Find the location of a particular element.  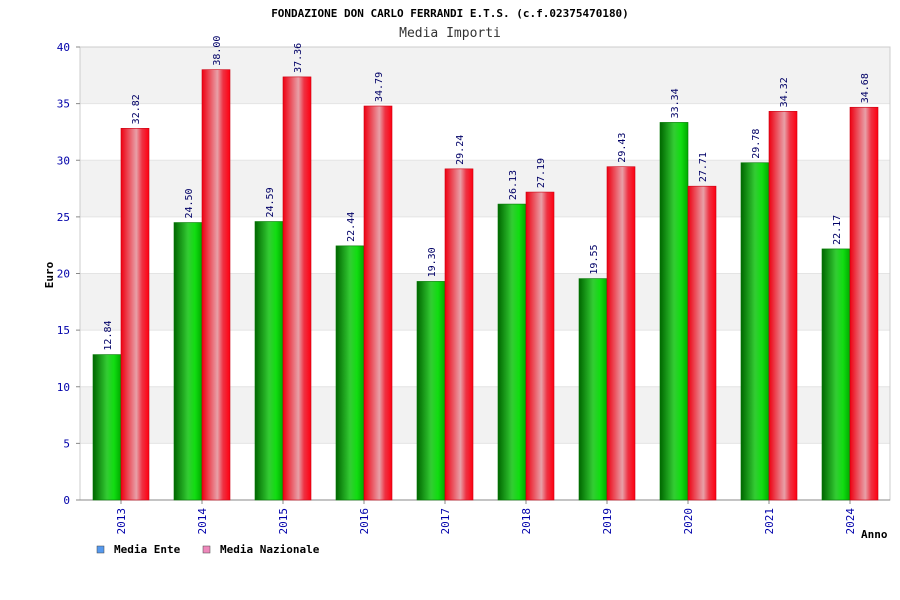

y-tick-label: 10 is located at coordinates (63, 387).